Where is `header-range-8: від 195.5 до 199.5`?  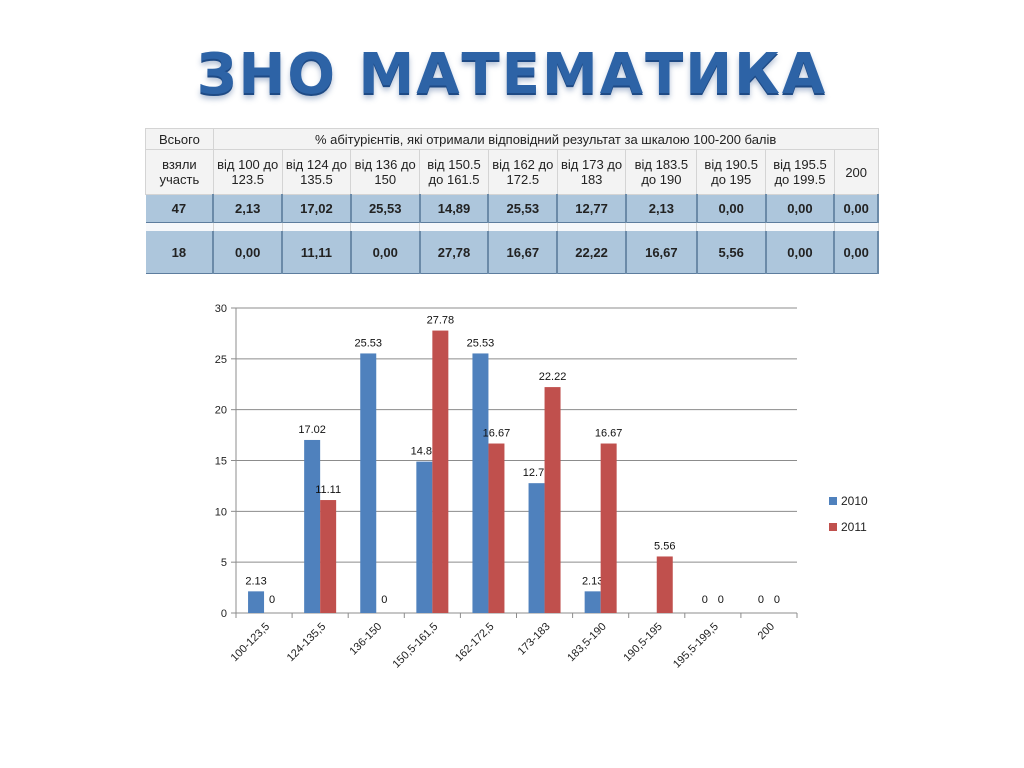
header-range-8: від 195.5 до 199.5 is located at coordinates (800, 172).